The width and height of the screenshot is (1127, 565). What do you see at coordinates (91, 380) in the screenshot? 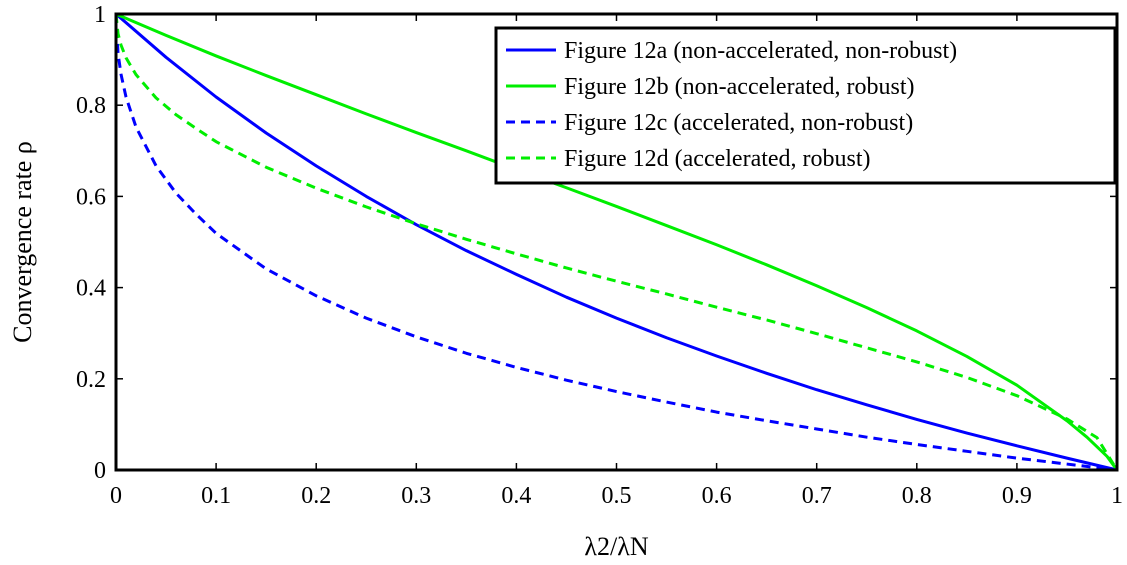
I see `y-tick-label: 0.2` at bounding box center [91, 380].